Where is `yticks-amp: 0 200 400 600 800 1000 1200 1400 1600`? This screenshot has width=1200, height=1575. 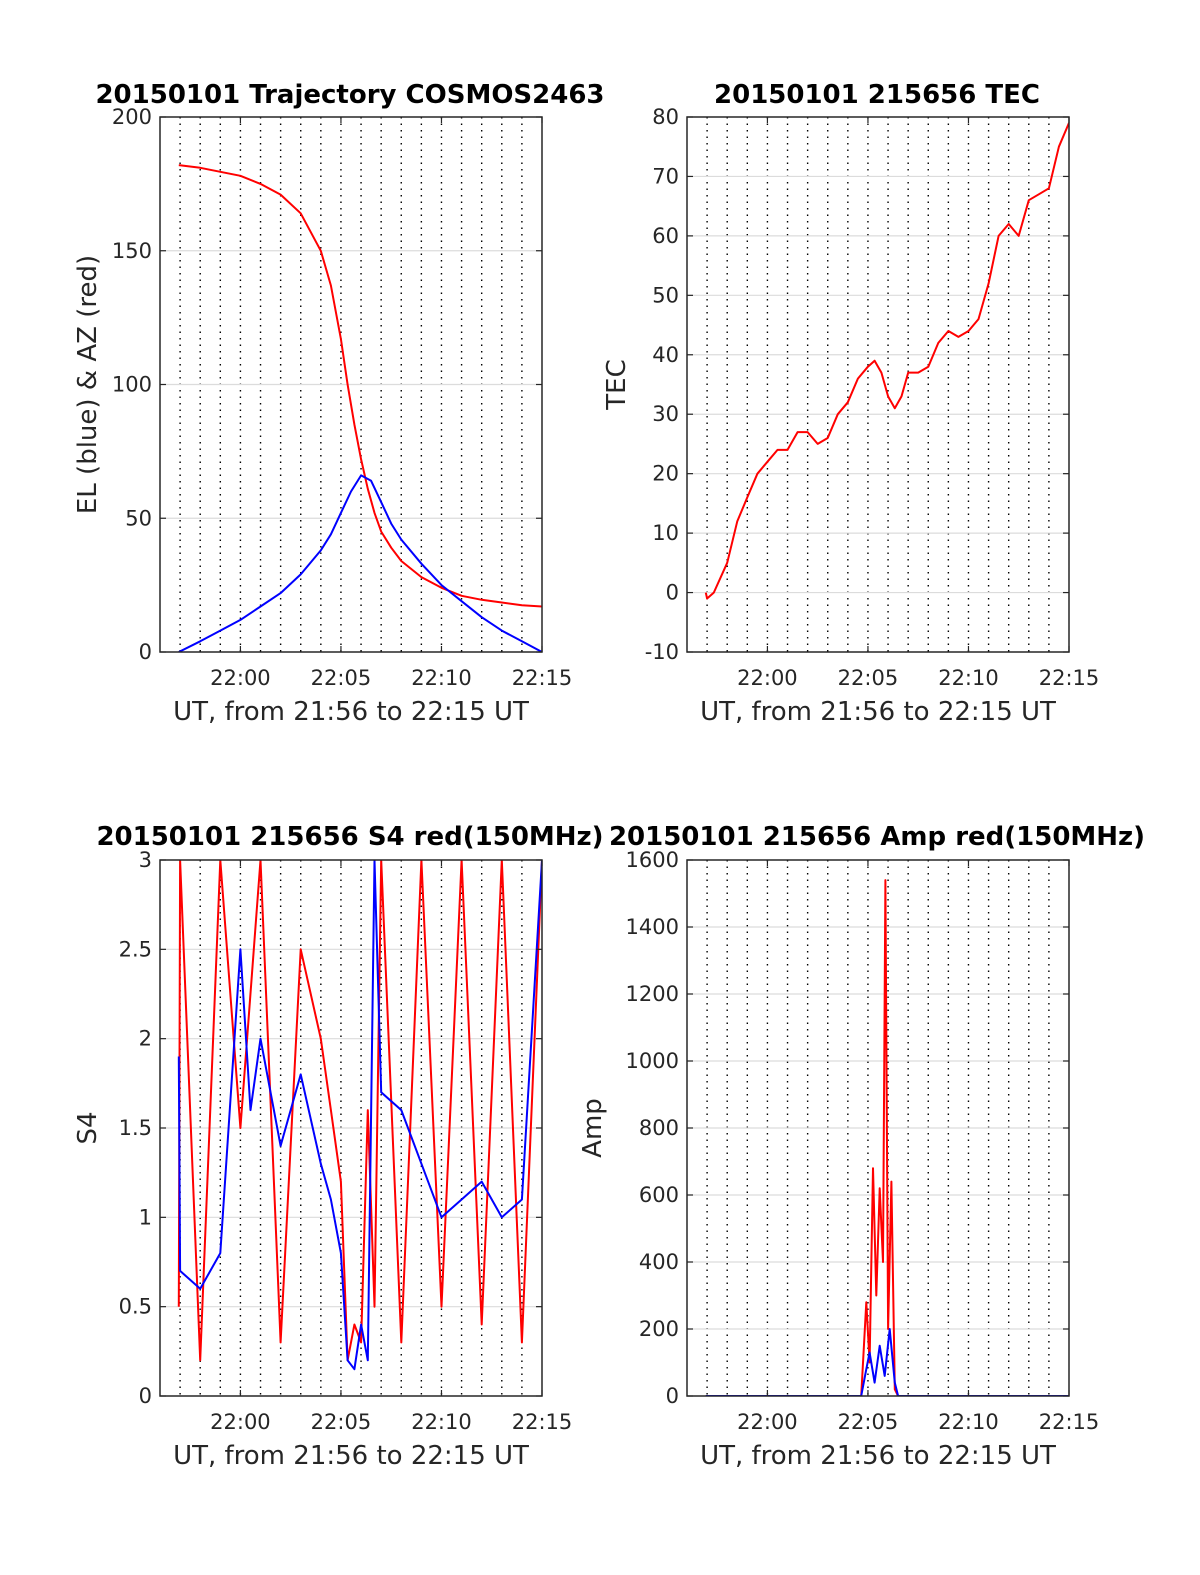
yticks-amp: 0 200 400 600 800 1000 1200 1400 1600 is located at coordinates (847, 1128).